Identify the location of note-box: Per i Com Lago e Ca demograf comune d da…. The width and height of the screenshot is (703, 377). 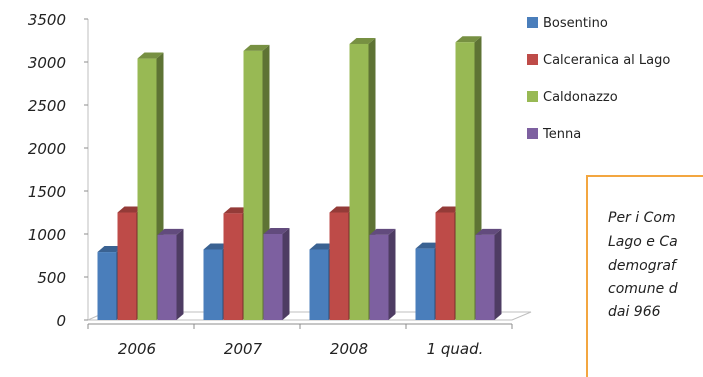
(644, 276).